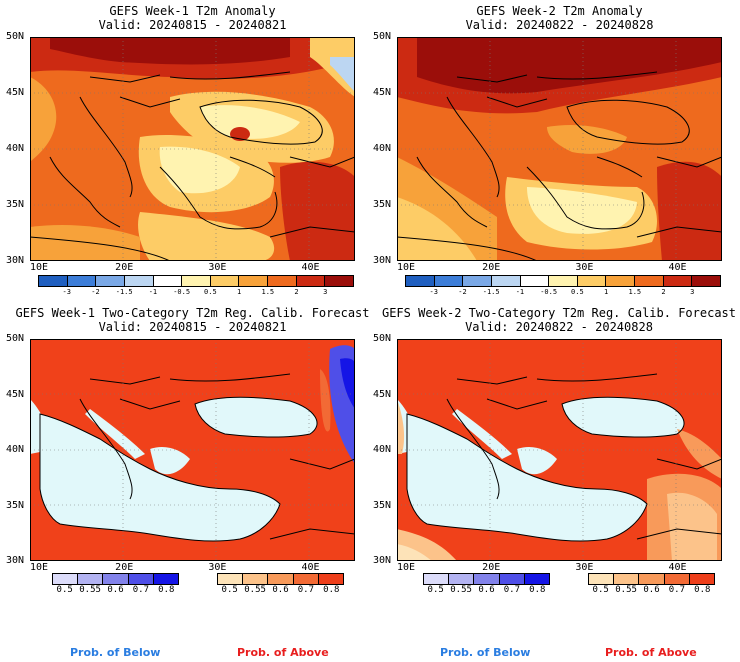  I want to click on colorbar-tick: -2, so click(95, 292).